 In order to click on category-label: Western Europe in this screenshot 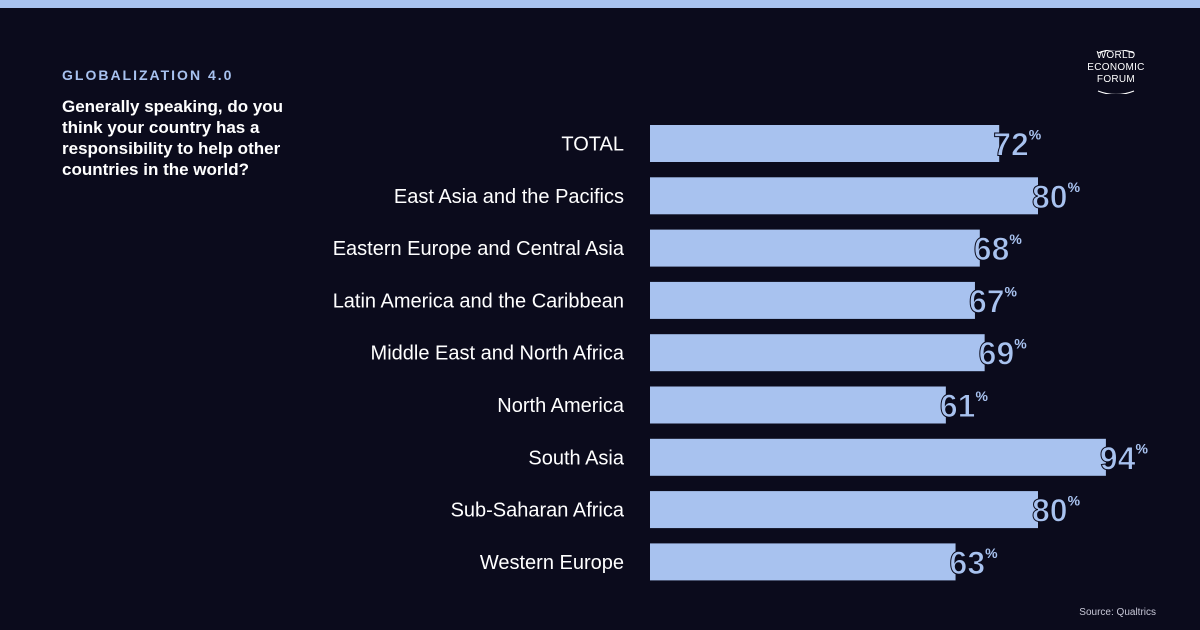, I will do `click(552, 563)`.